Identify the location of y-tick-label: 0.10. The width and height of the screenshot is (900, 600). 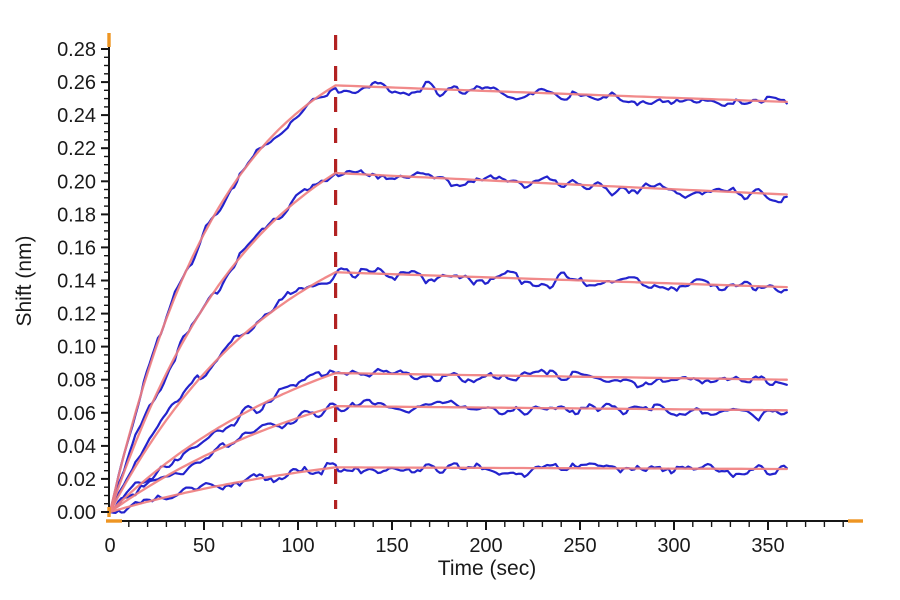
(76, 348).